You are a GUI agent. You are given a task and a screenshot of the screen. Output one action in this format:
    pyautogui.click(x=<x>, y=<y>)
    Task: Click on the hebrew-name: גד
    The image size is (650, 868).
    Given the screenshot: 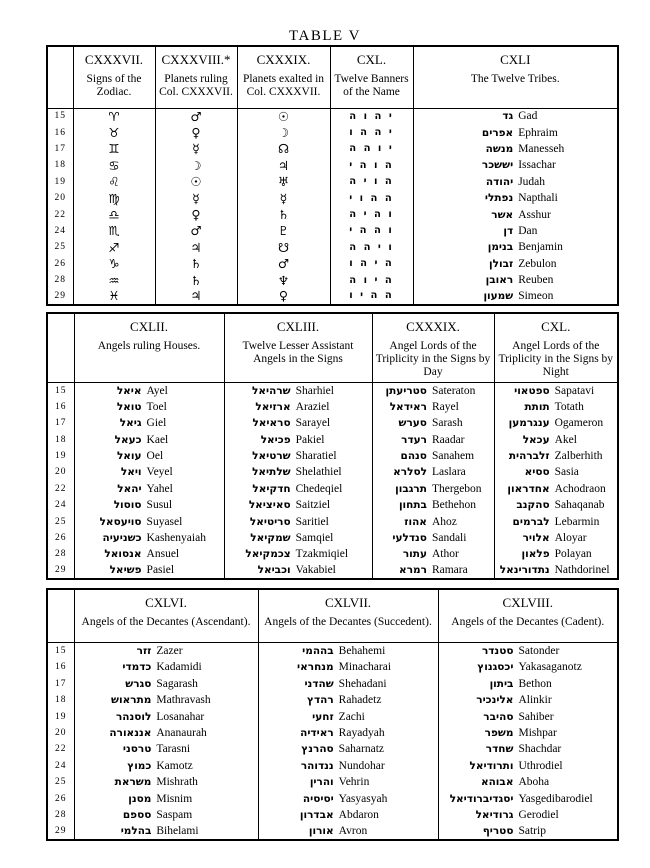 What is the action you would take?
    pyautogui.click(x=508, y=116)
    